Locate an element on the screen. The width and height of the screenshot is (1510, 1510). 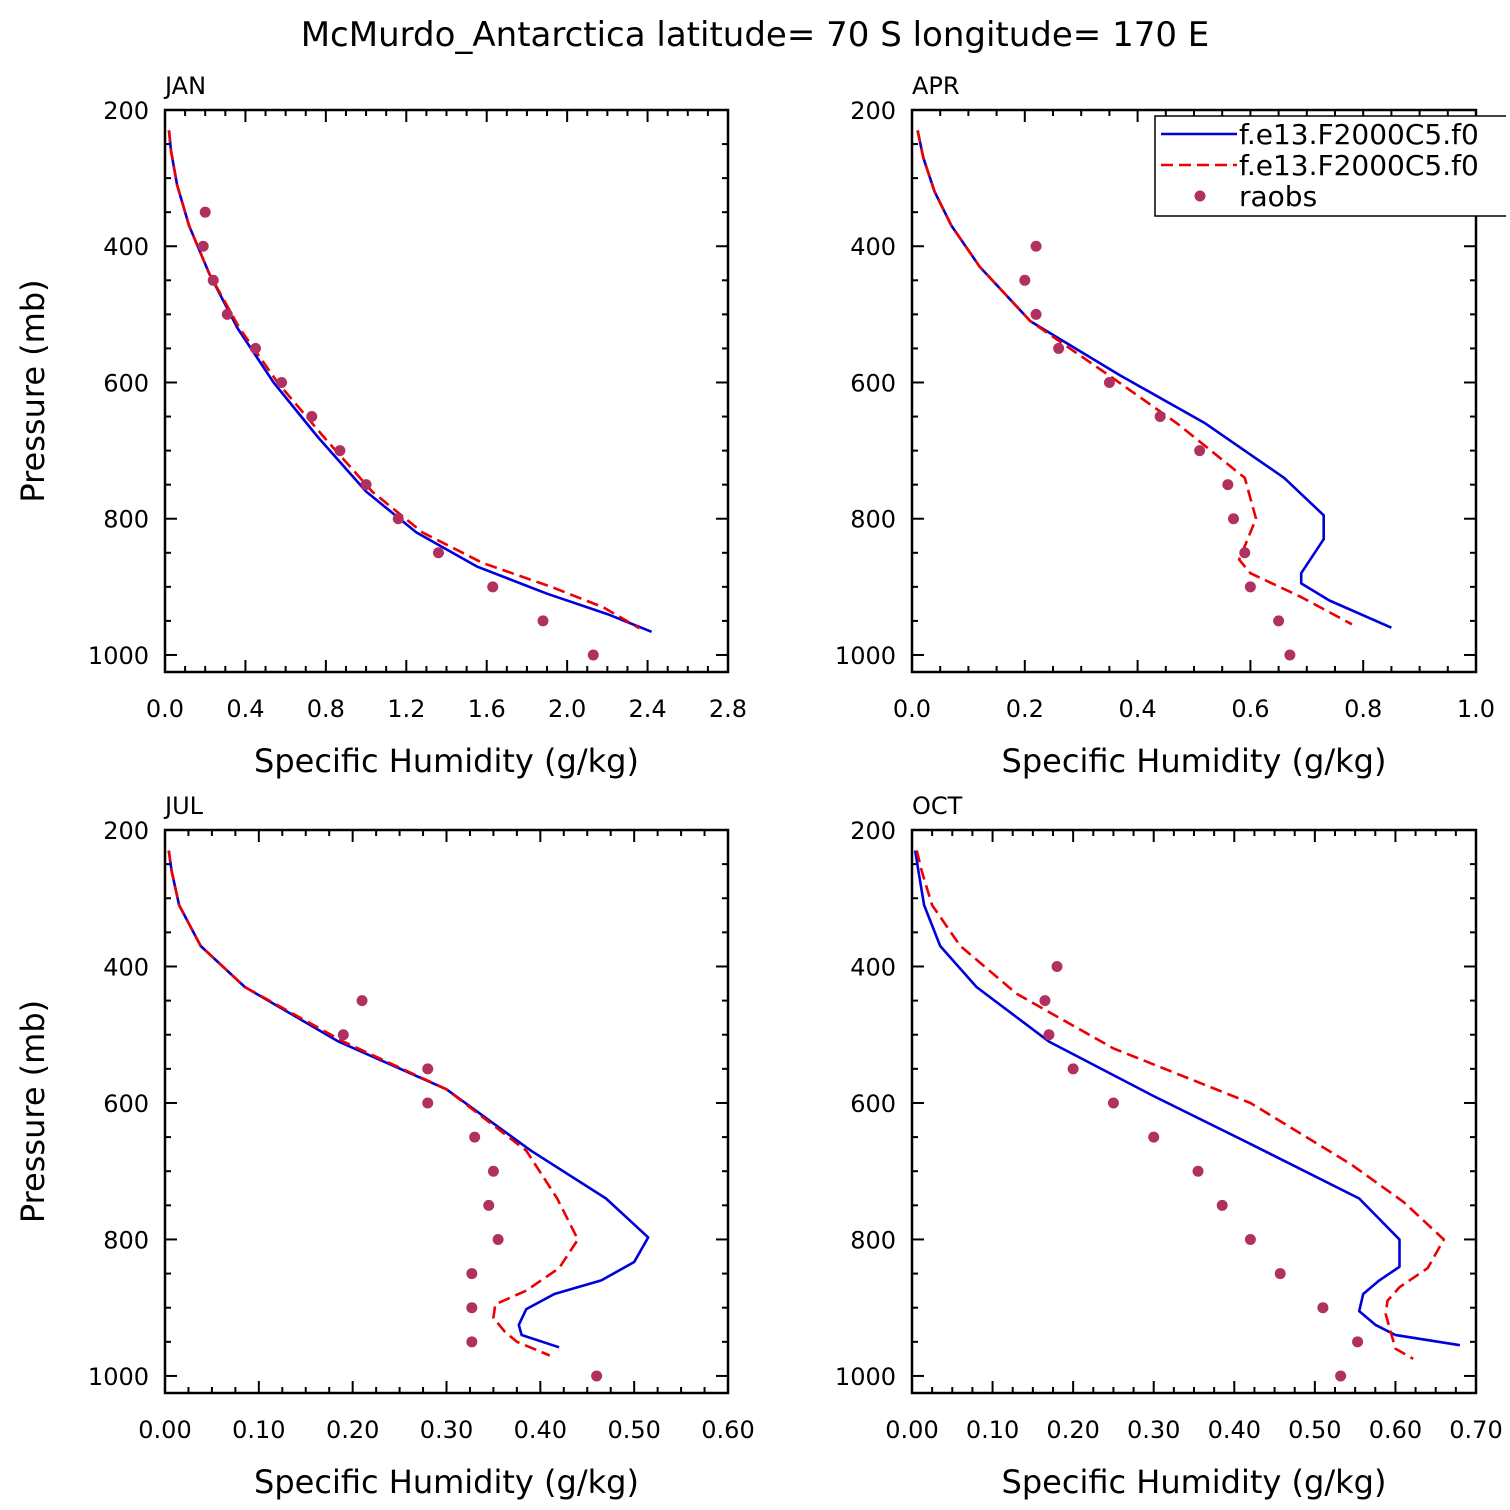
x-tick-label: 2.8 is located at coordinates (728, 709).